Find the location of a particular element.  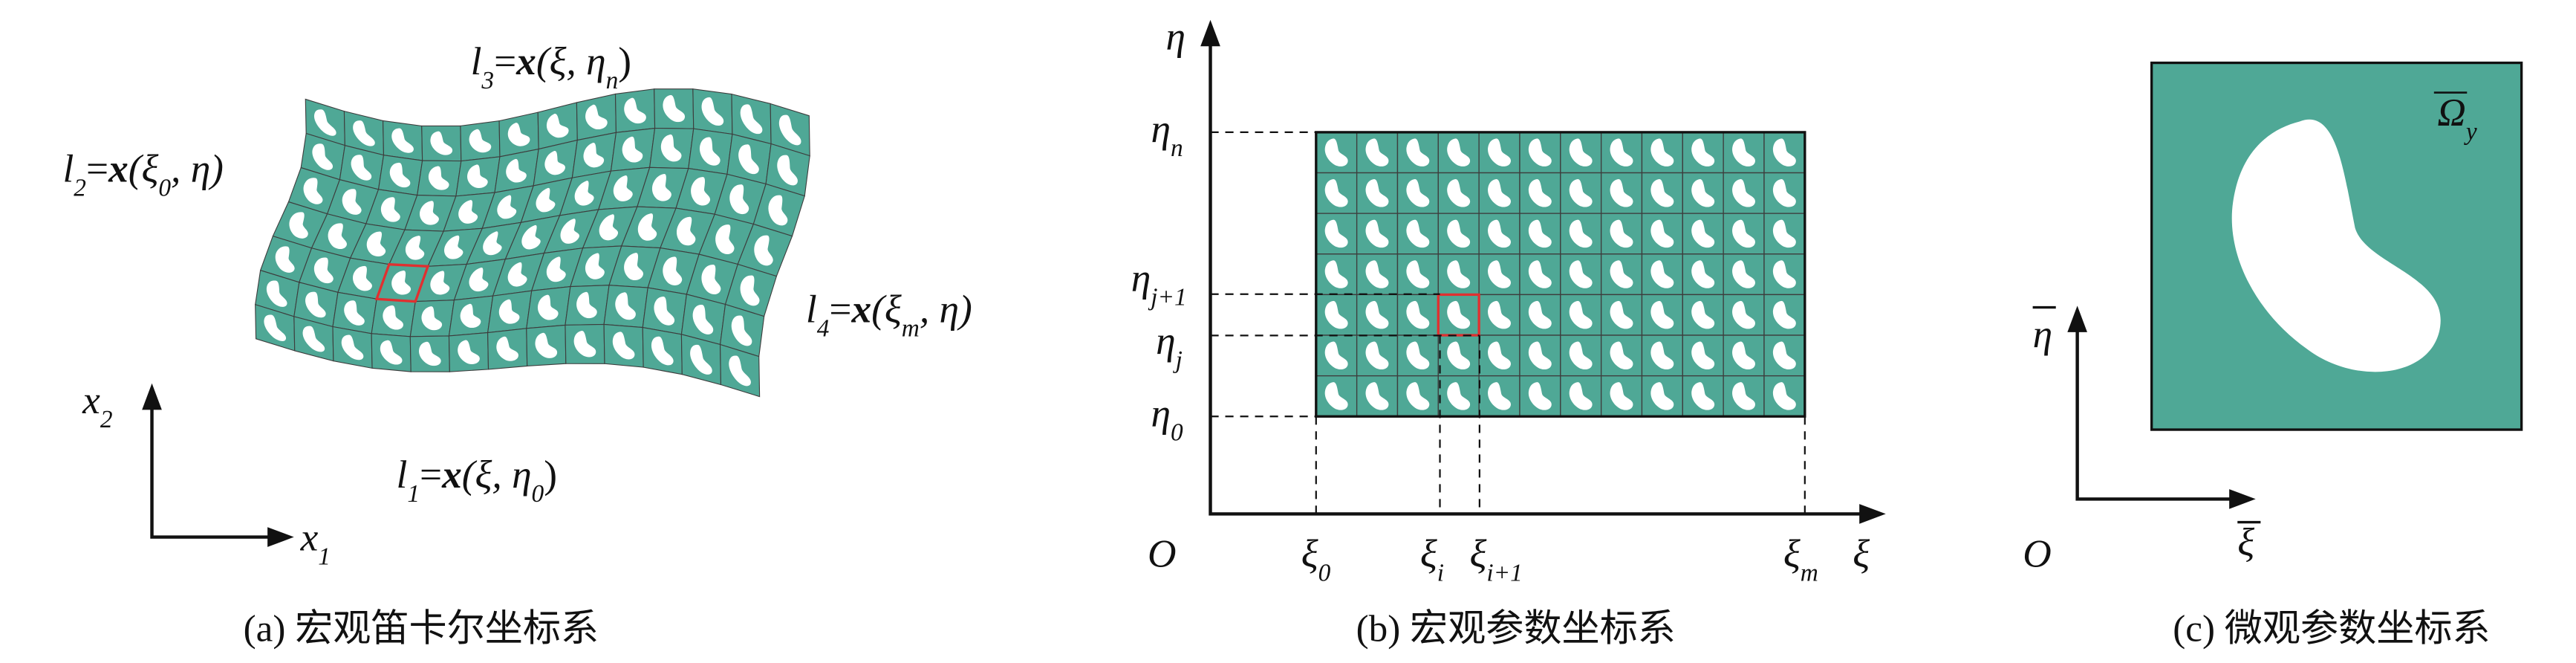

highlight-cell is located at coordinates (1458, 315).